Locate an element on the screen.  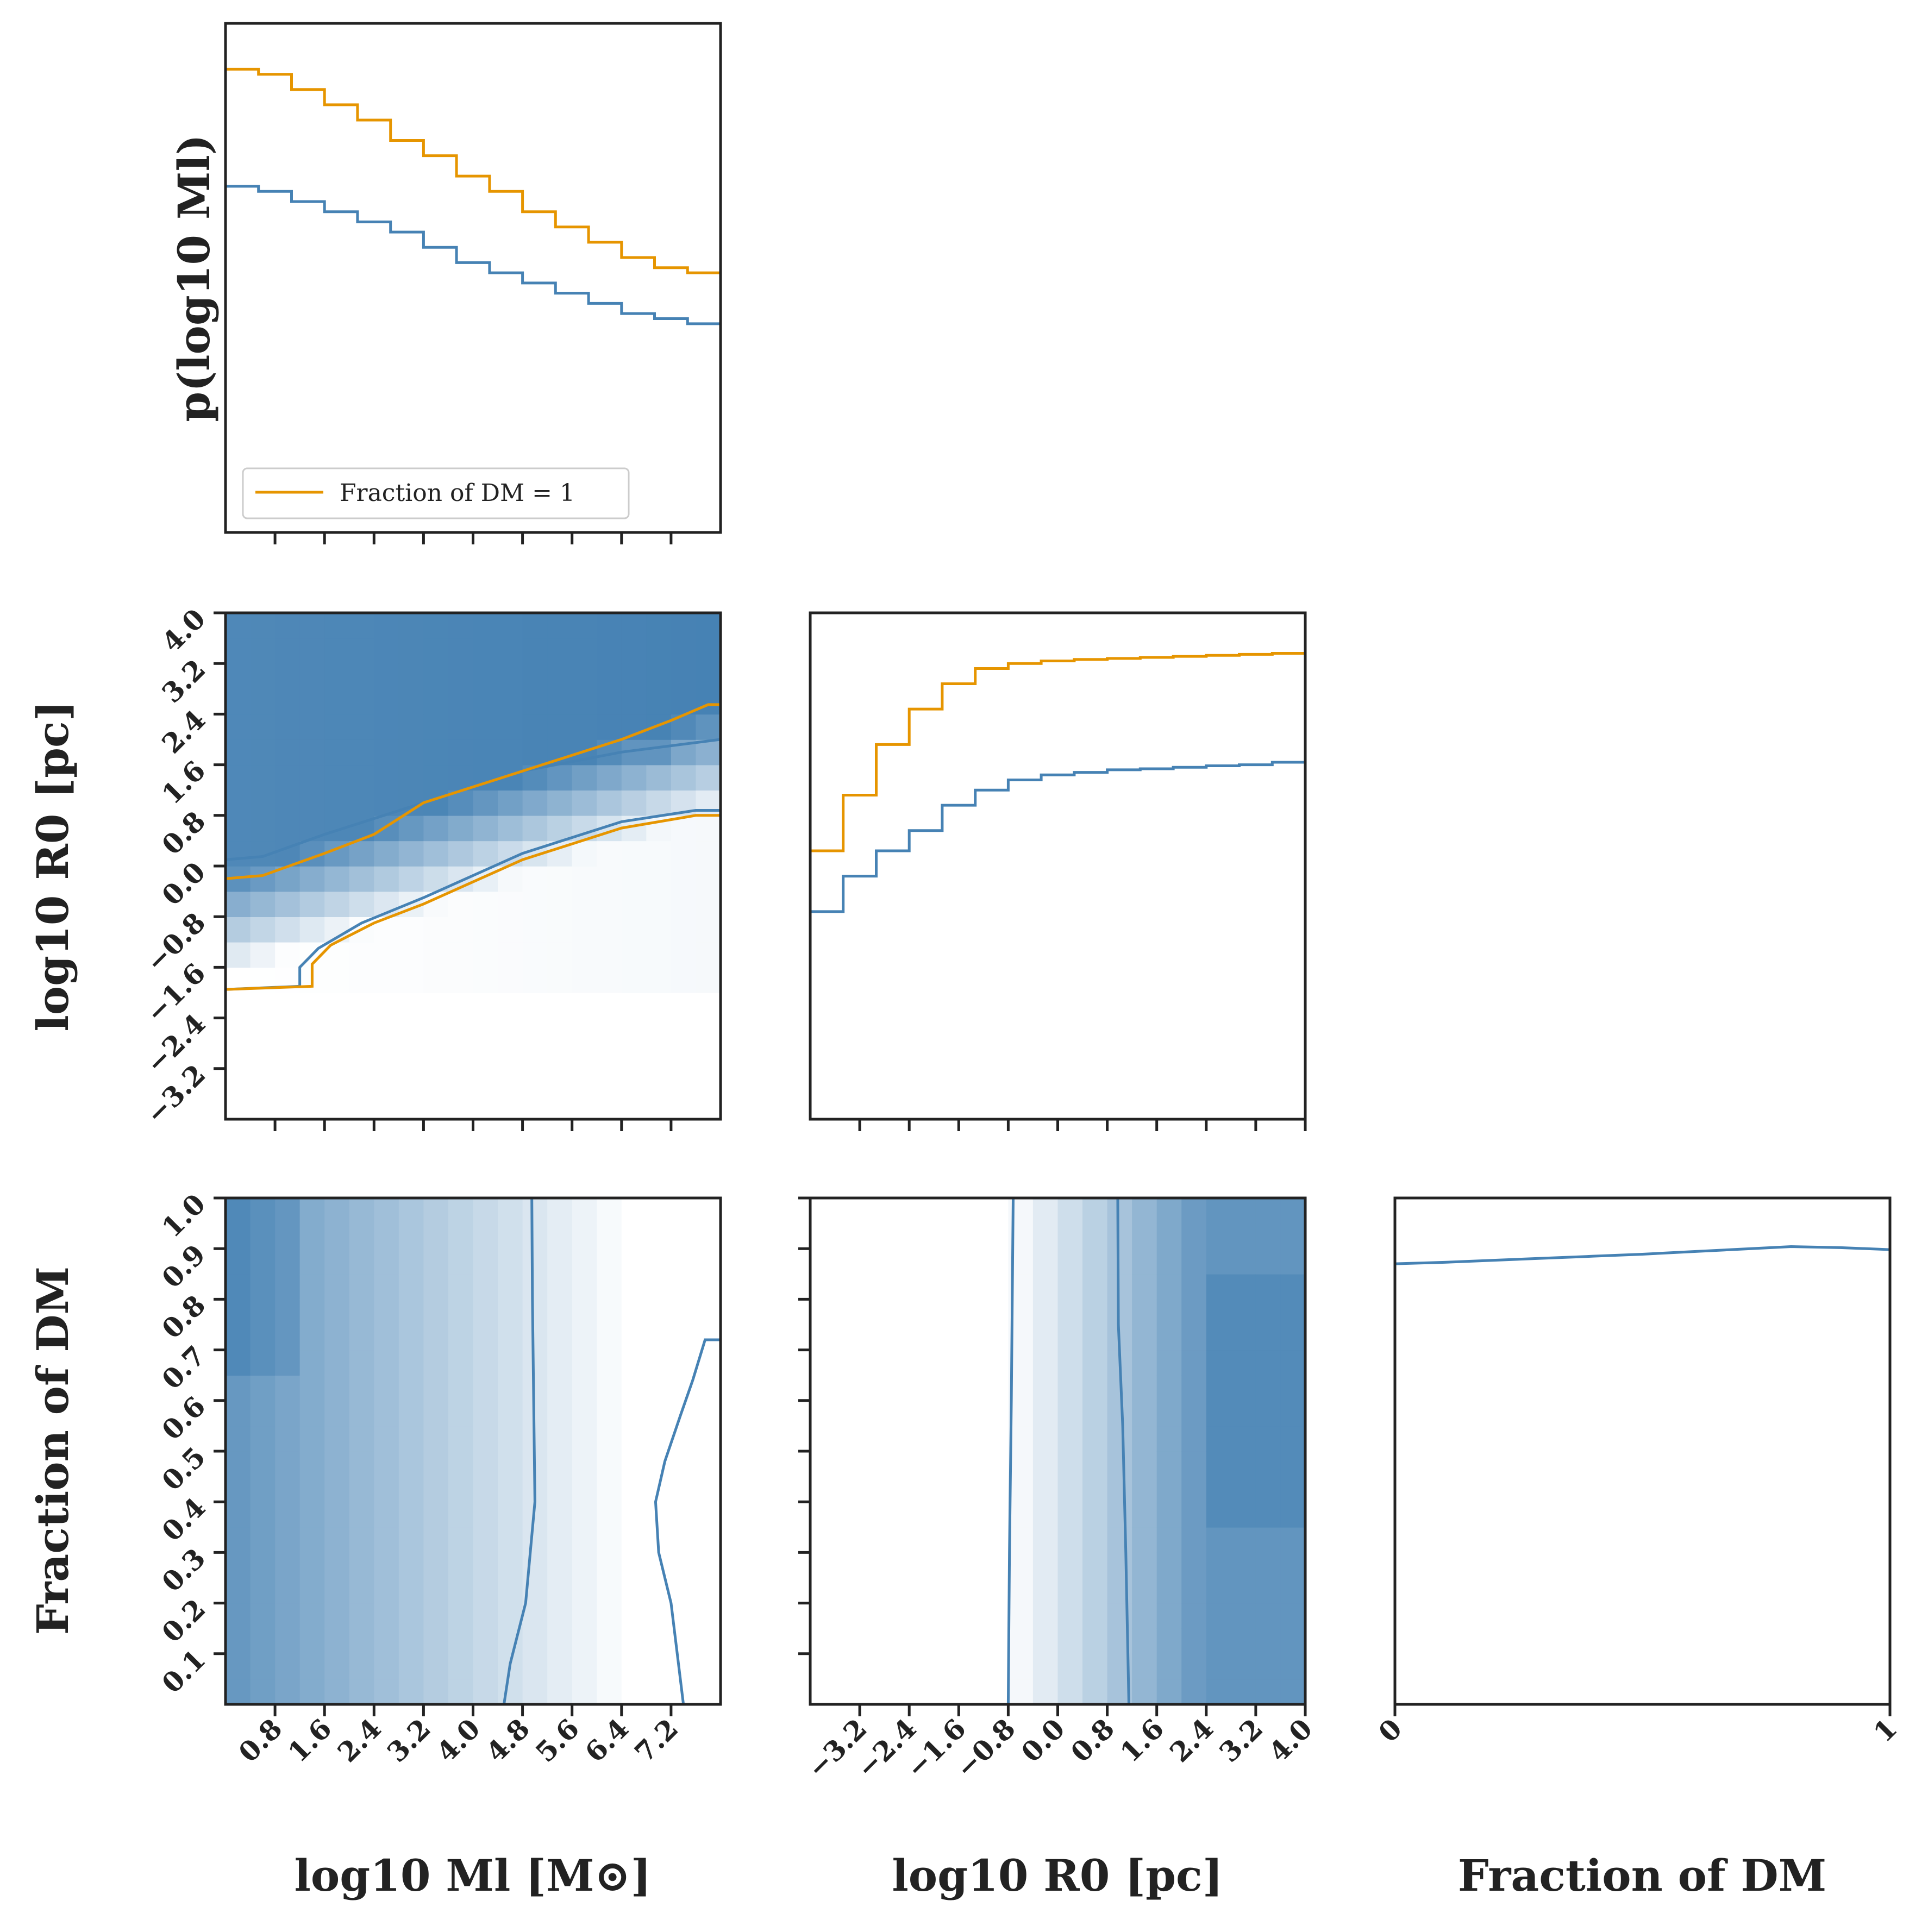
contour-blue-inner is located at coordinates (519, 1451).